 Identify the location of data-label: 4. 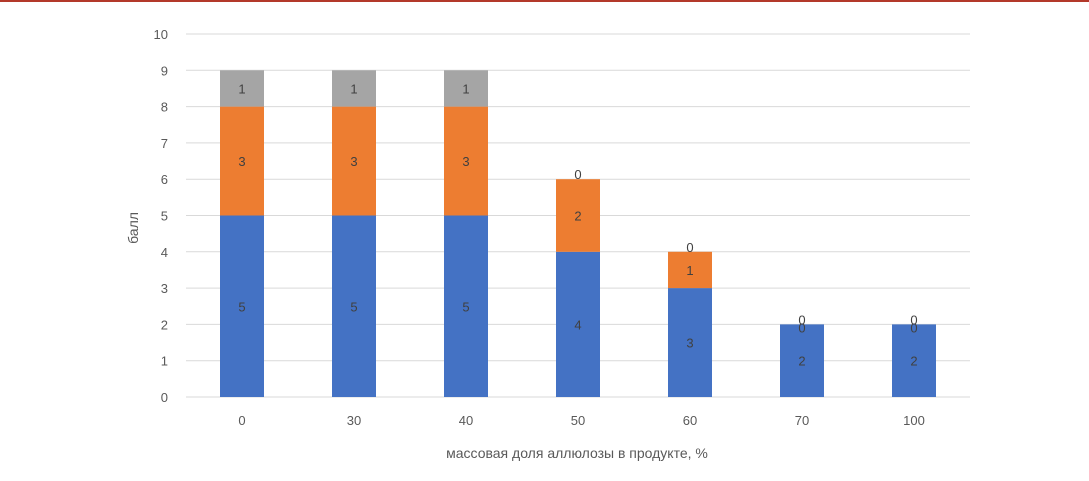
(577, 324).